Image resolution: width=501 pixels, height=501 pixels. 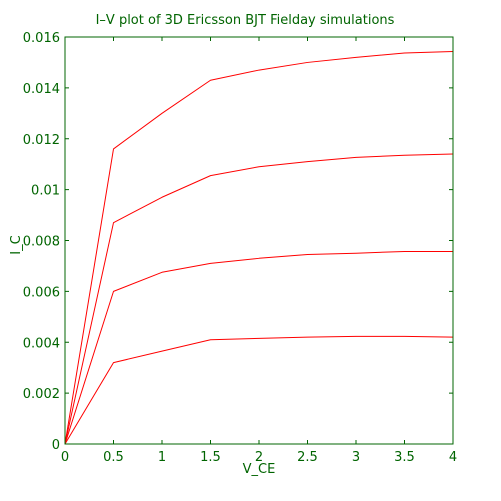 I want to click on x-tick-label: 0.5, so click(x=113, y=457).